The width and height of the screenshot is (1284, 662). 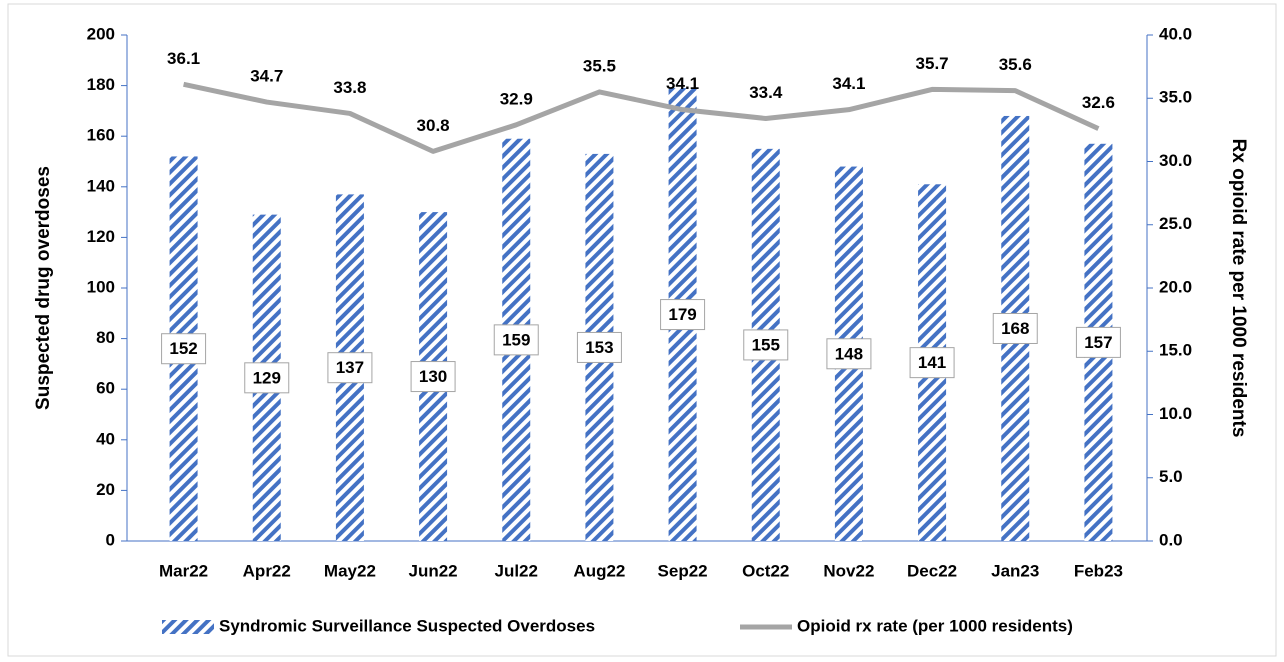 What do you see at coordinates (105, 337) in the screenshot?
I see `y-tick-label: 80` at bounding box center [105, 337].